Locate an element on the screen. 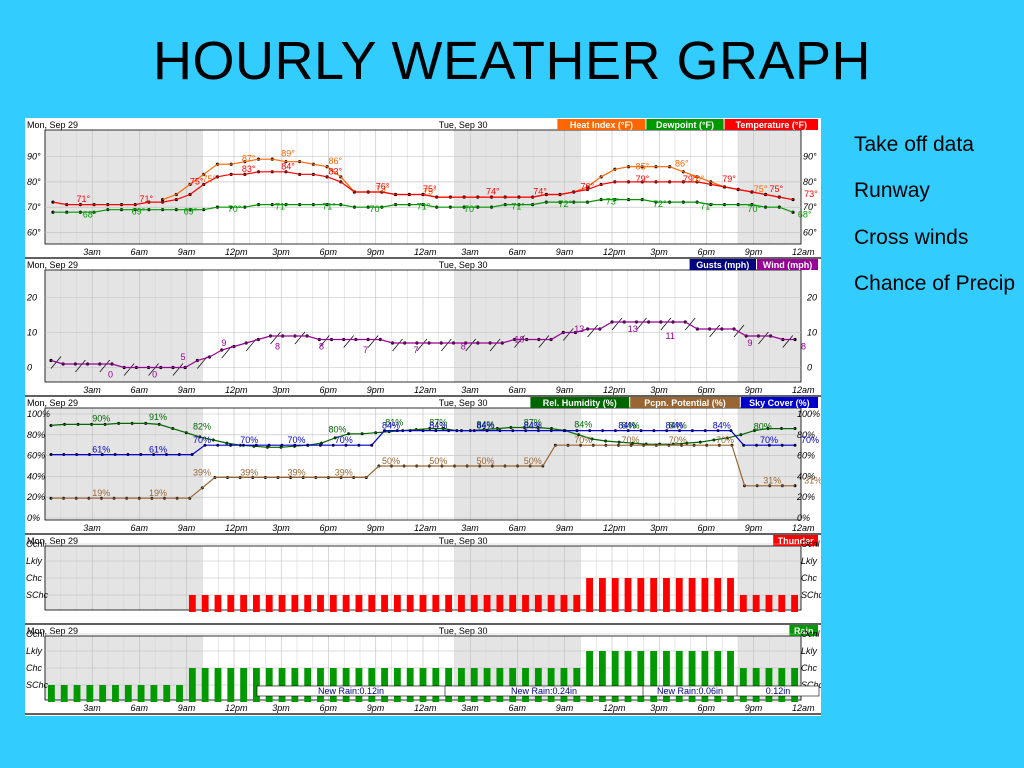 The height and width of the screenshot is (768, 1024). y-tick-label-right: 70° is located at coordinates (810, 207).